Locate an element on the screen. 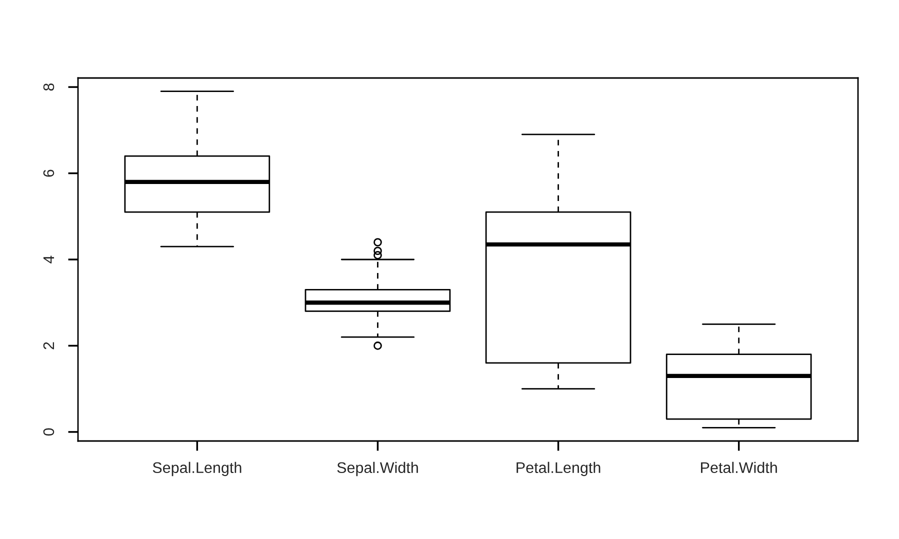 The width and height of the screenshot is (899, 539). x-tick-label: Petal.Width is located at coordinates (739, 468).